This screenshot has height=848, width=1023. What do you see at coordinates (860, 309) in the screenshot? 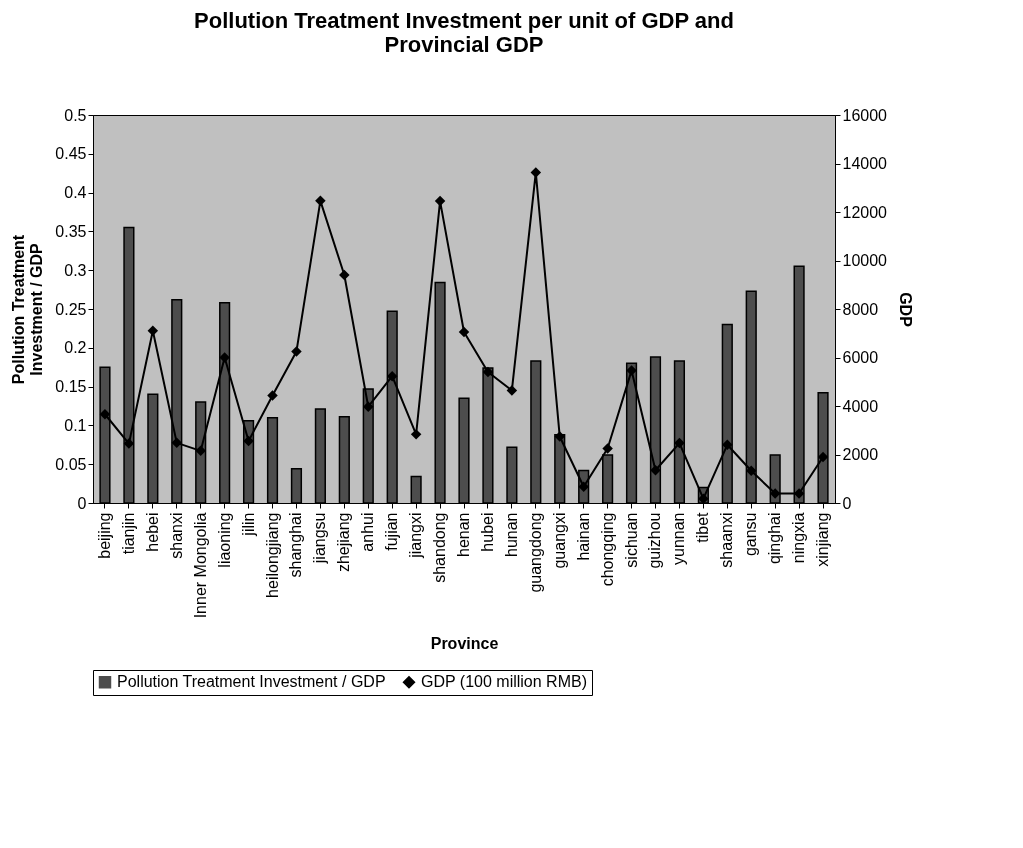
I see `y2-tick-label: 8000` at bounding box center [860, 309].